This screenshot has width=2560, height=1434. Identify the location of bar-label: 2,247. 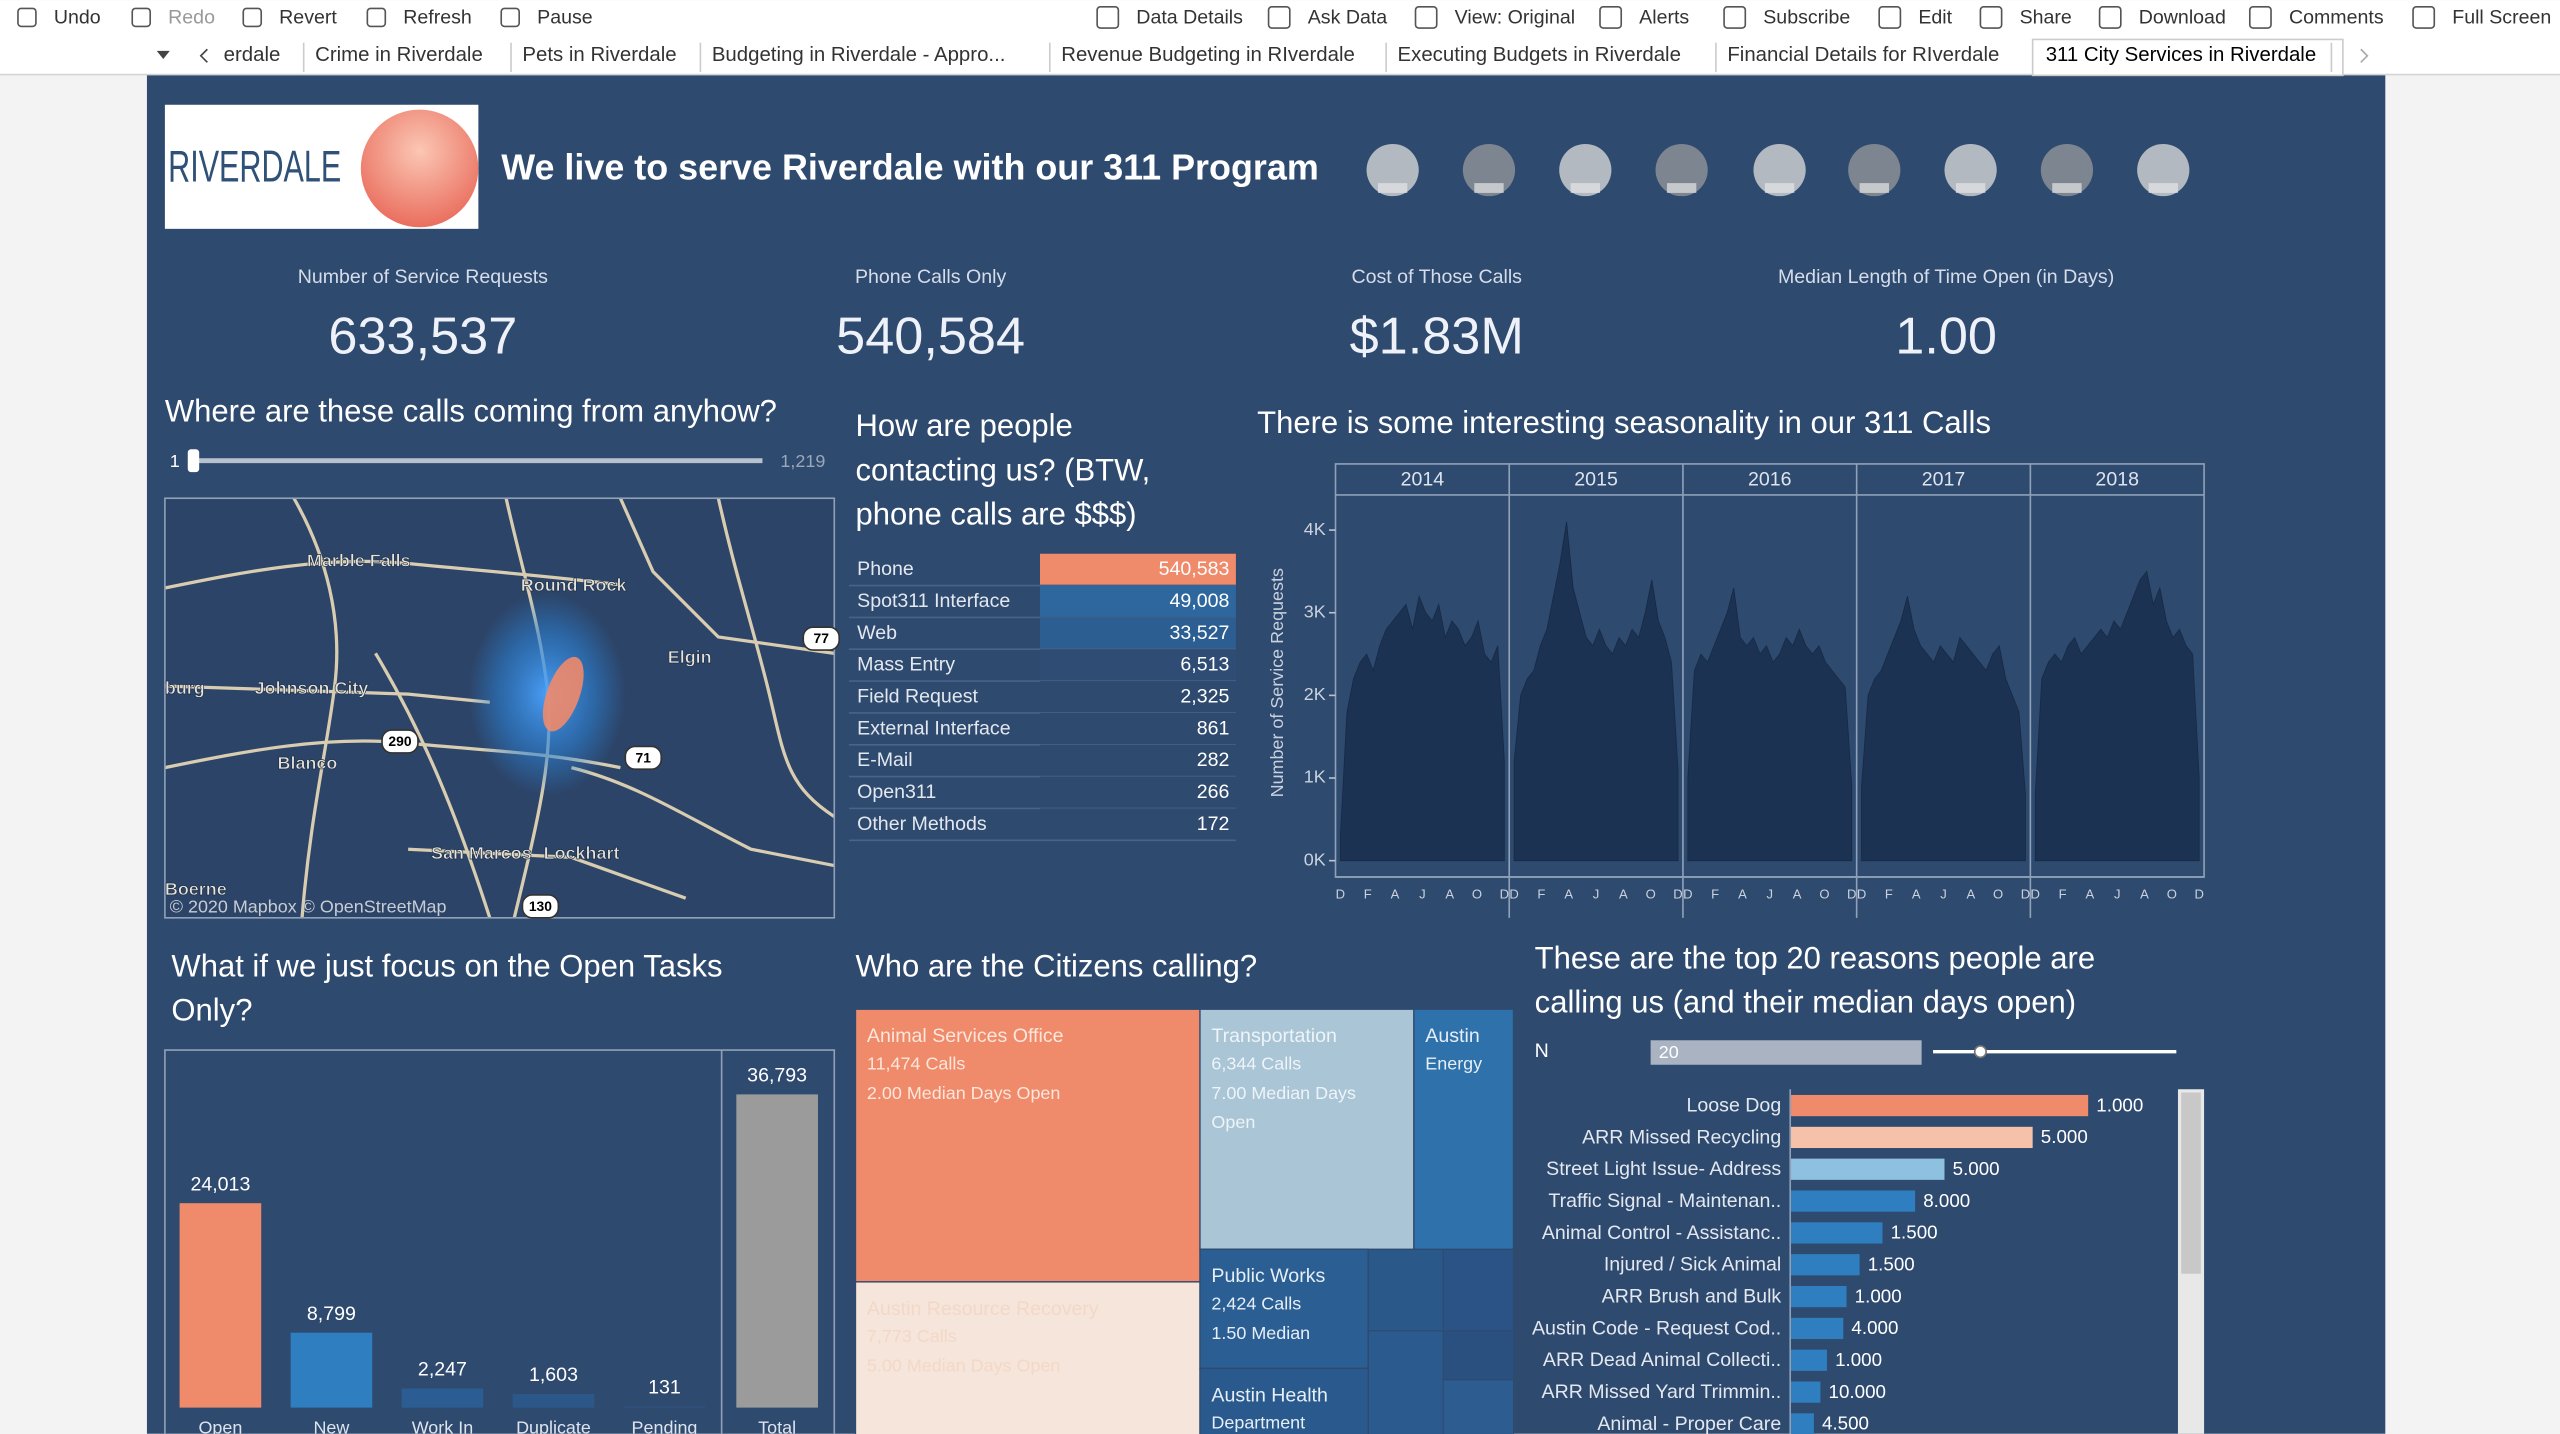
(442, 1370).